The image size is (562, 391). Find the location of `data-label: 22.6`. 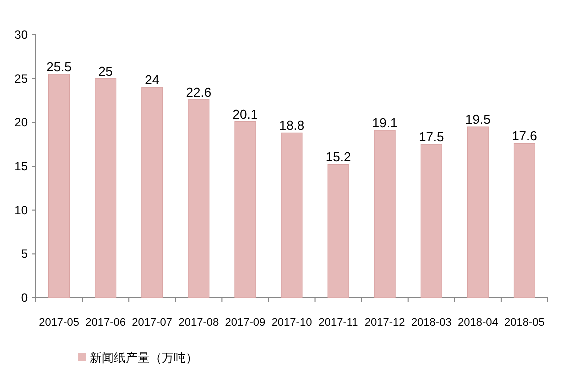

data-label: 22.6 is located at coordinates (199, 92).